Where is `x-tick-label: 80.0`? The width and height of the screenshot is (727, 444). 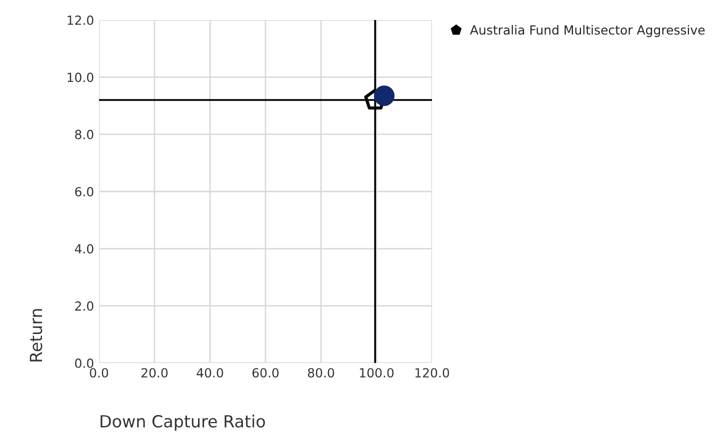 x-tick-label: 80.0 is located at coordinates (321, 373).